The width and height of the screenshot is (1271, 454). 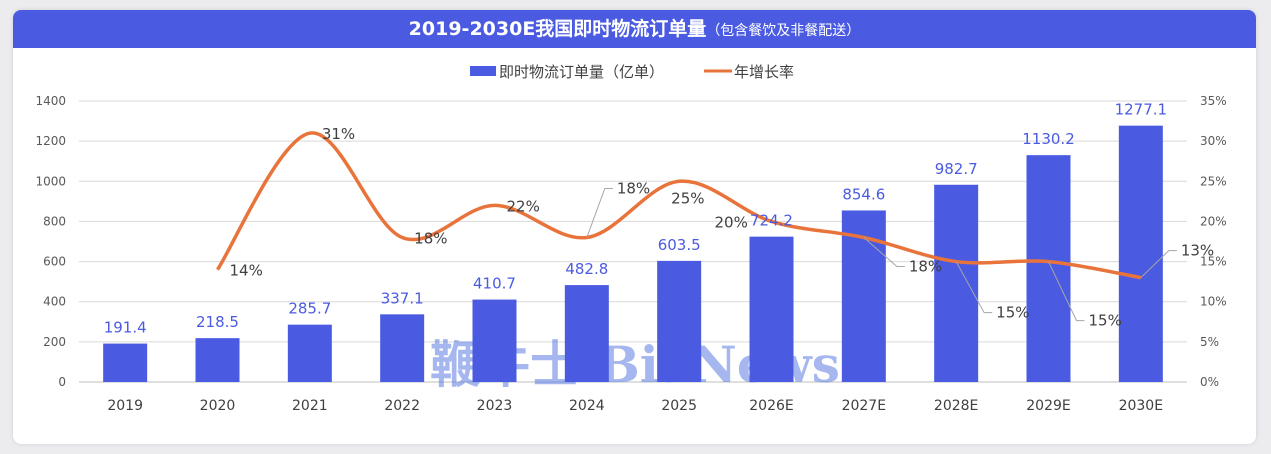 What do you see at coordinates (494, 284) in the screenshot?
I see `bar-value-label: 410.7` at bounding box center [494, 284].